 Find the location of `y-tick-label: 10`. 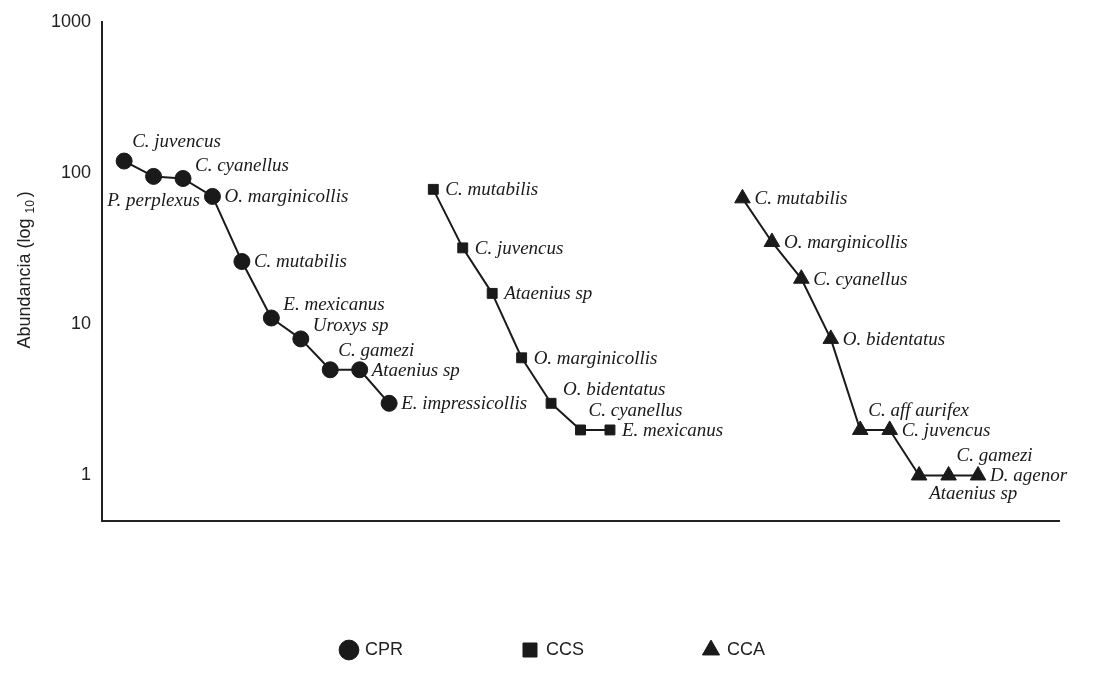

y-tick-label: 10 is located at coordinates (81, 323).